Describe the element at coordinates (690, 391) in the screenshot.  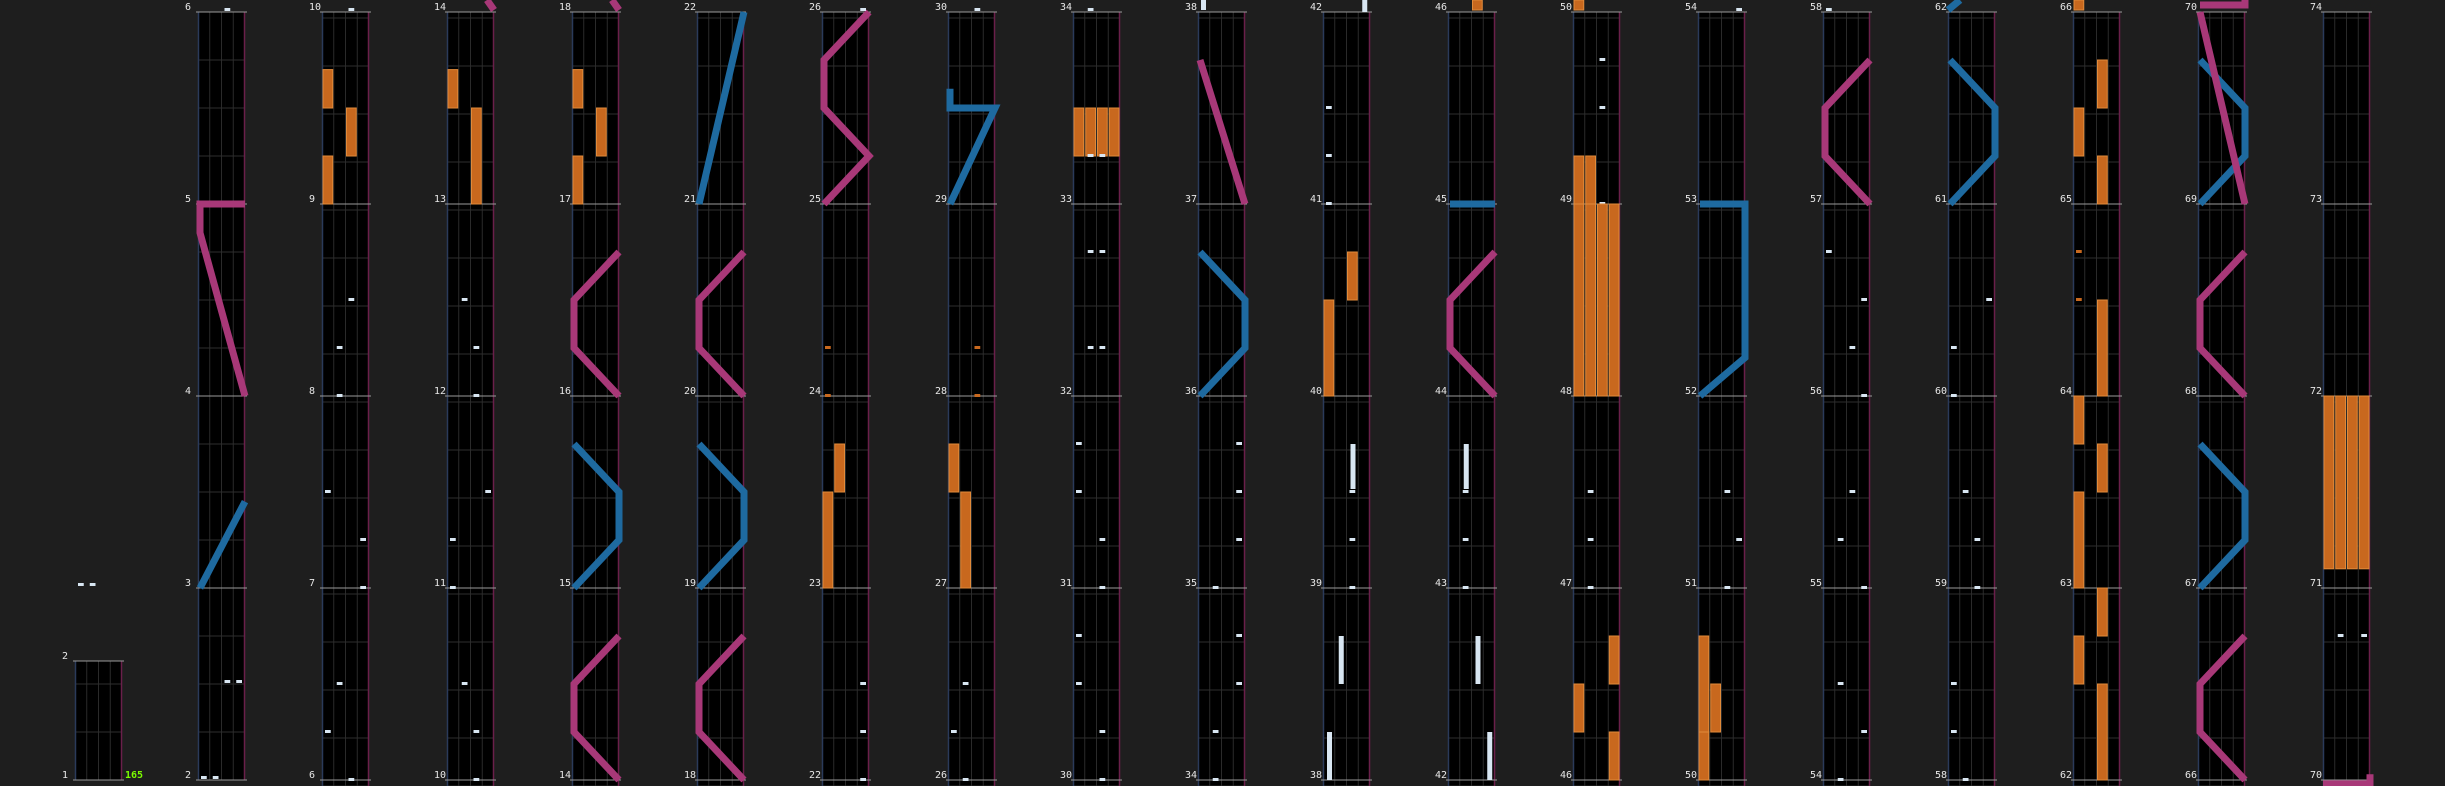
I see `bar-number: 20` at that location.